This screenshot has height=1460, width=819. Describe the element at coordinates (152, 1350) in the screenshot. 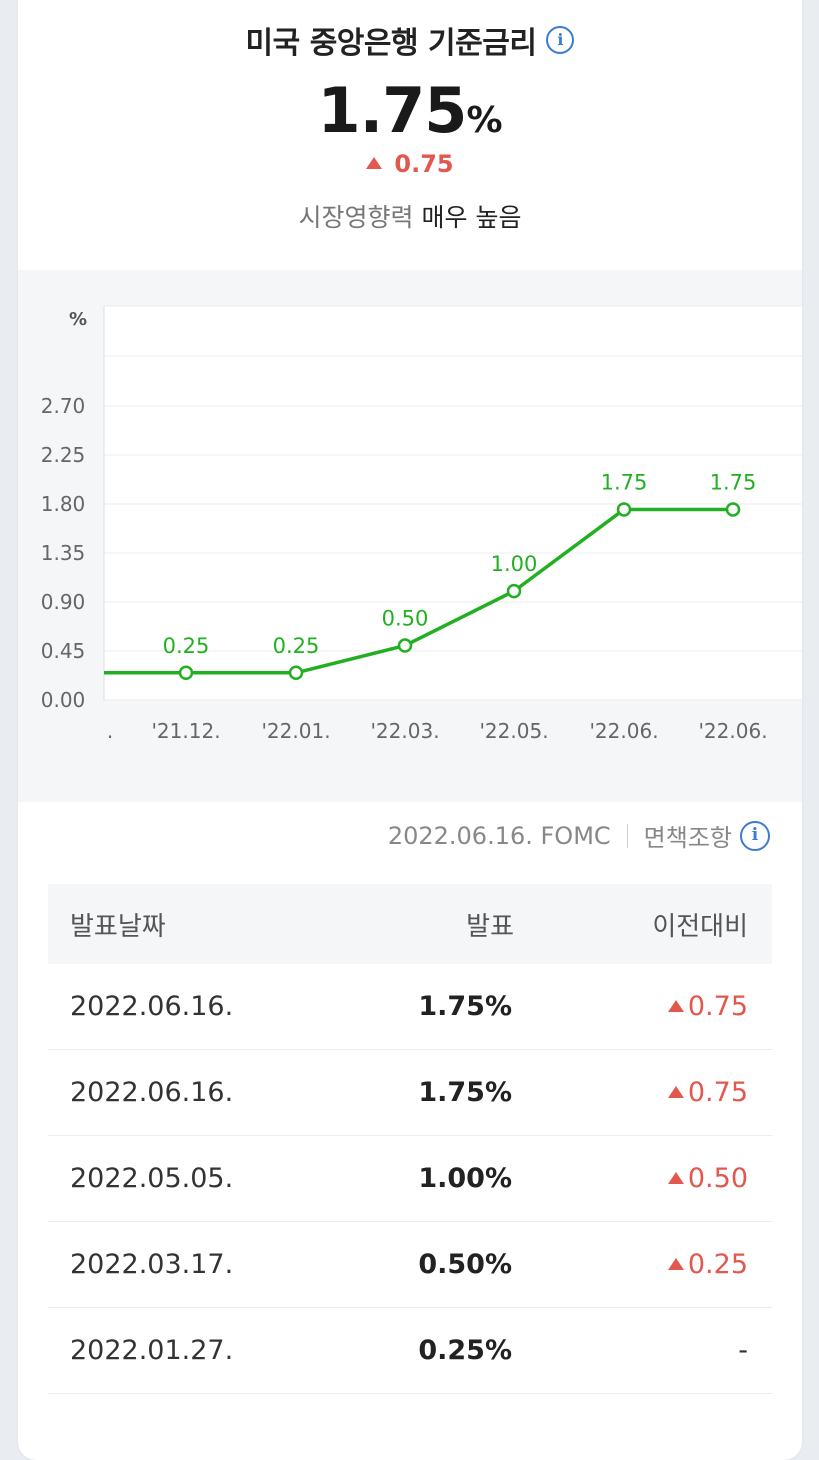

I see `row-date: 2022.01.27.` at that location.